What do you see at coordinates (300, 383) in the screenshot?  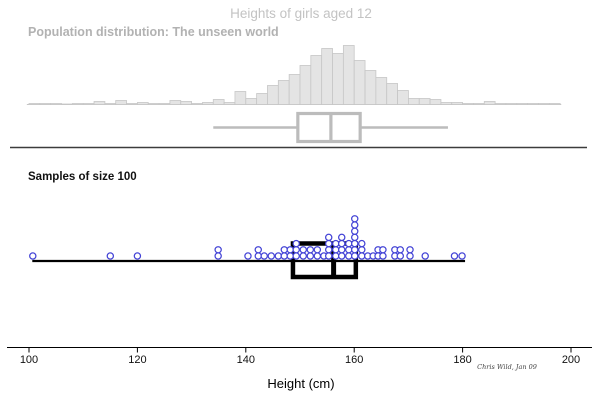 I see `x-axis-title: Height (cm)` at bounding box center [300, 383].